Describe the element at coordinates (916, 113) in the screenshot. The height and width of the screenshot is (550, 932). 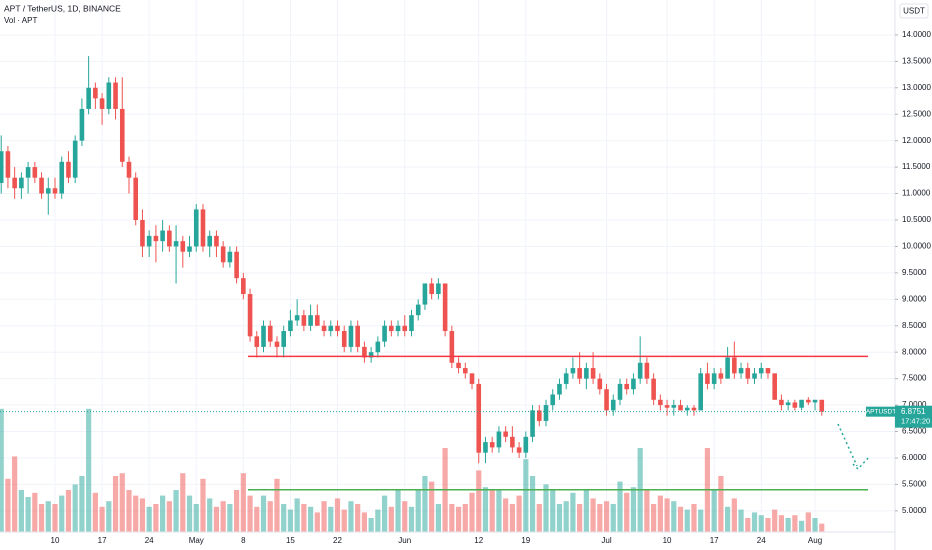
I see `y-tick-label: 12.5000` at that location.